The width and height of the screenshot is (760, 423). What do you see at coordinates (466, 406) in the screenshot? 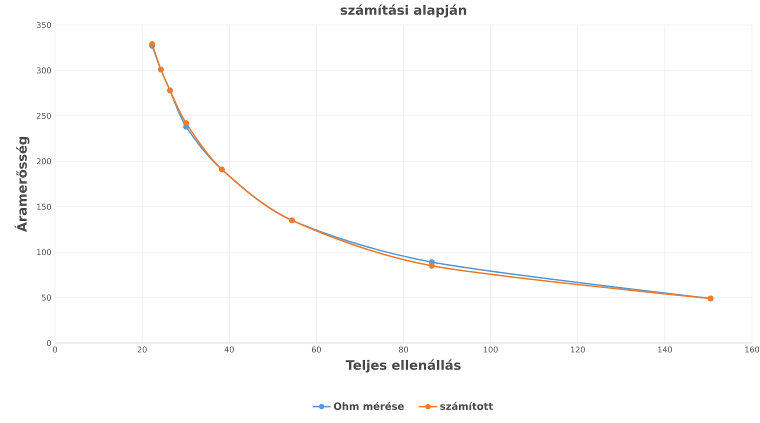
I see `legend-label: számított` at bounding box center [466, 406].